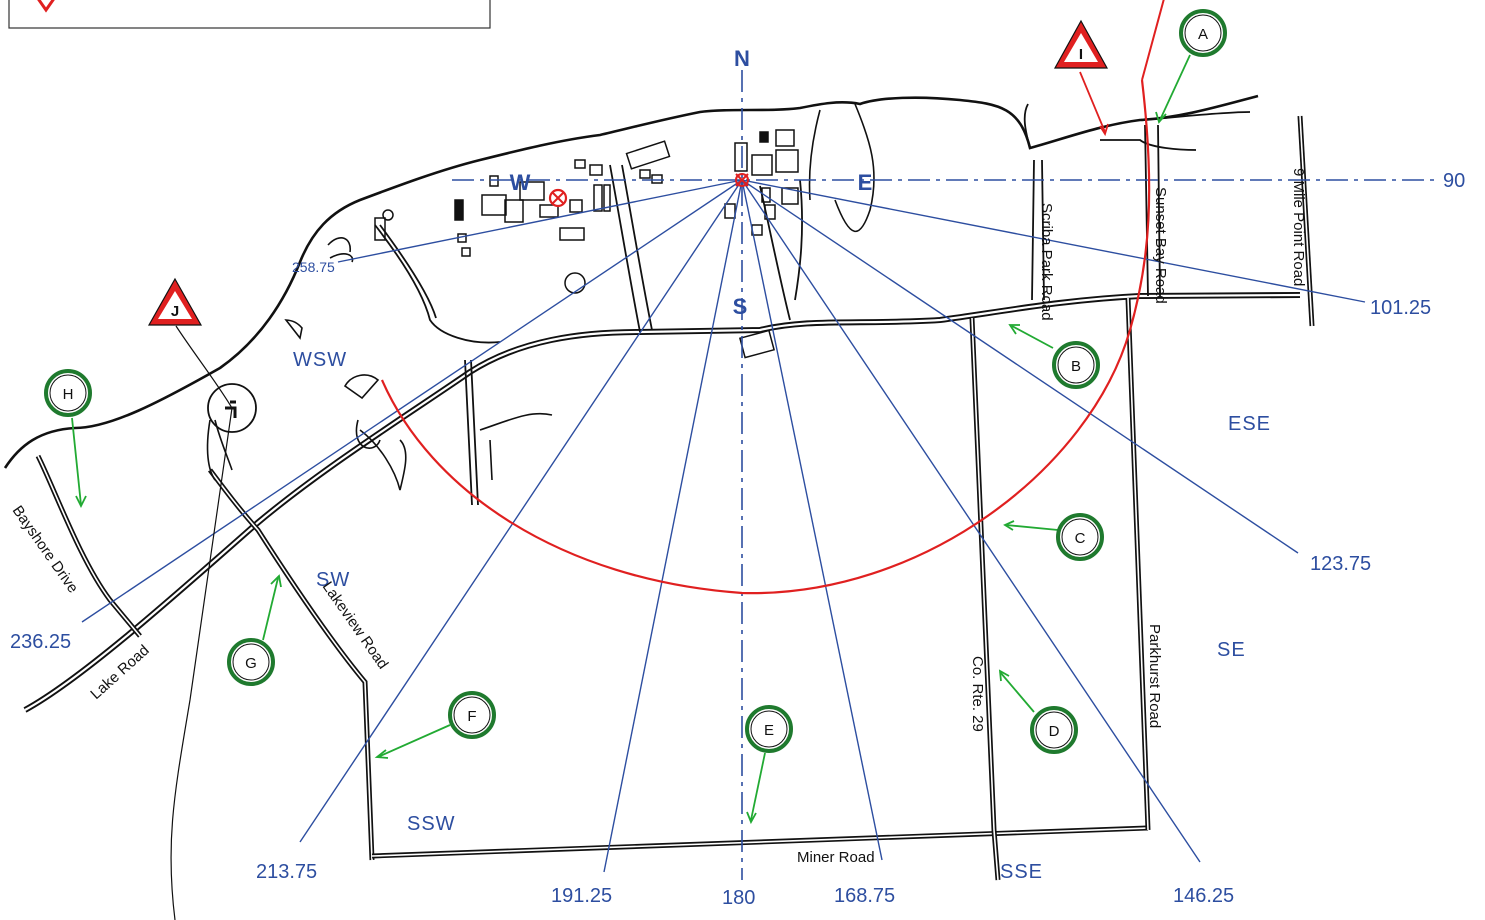 Image resolution: width=1485 pixels, height=920 pixels. Describe the element at coordinates (40, 642) in the screenshot. I see `bearing-236: 236.25` at that location.